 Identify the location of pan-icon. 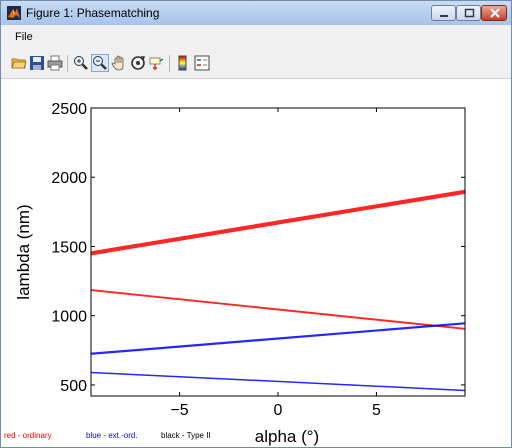
(119, 63).